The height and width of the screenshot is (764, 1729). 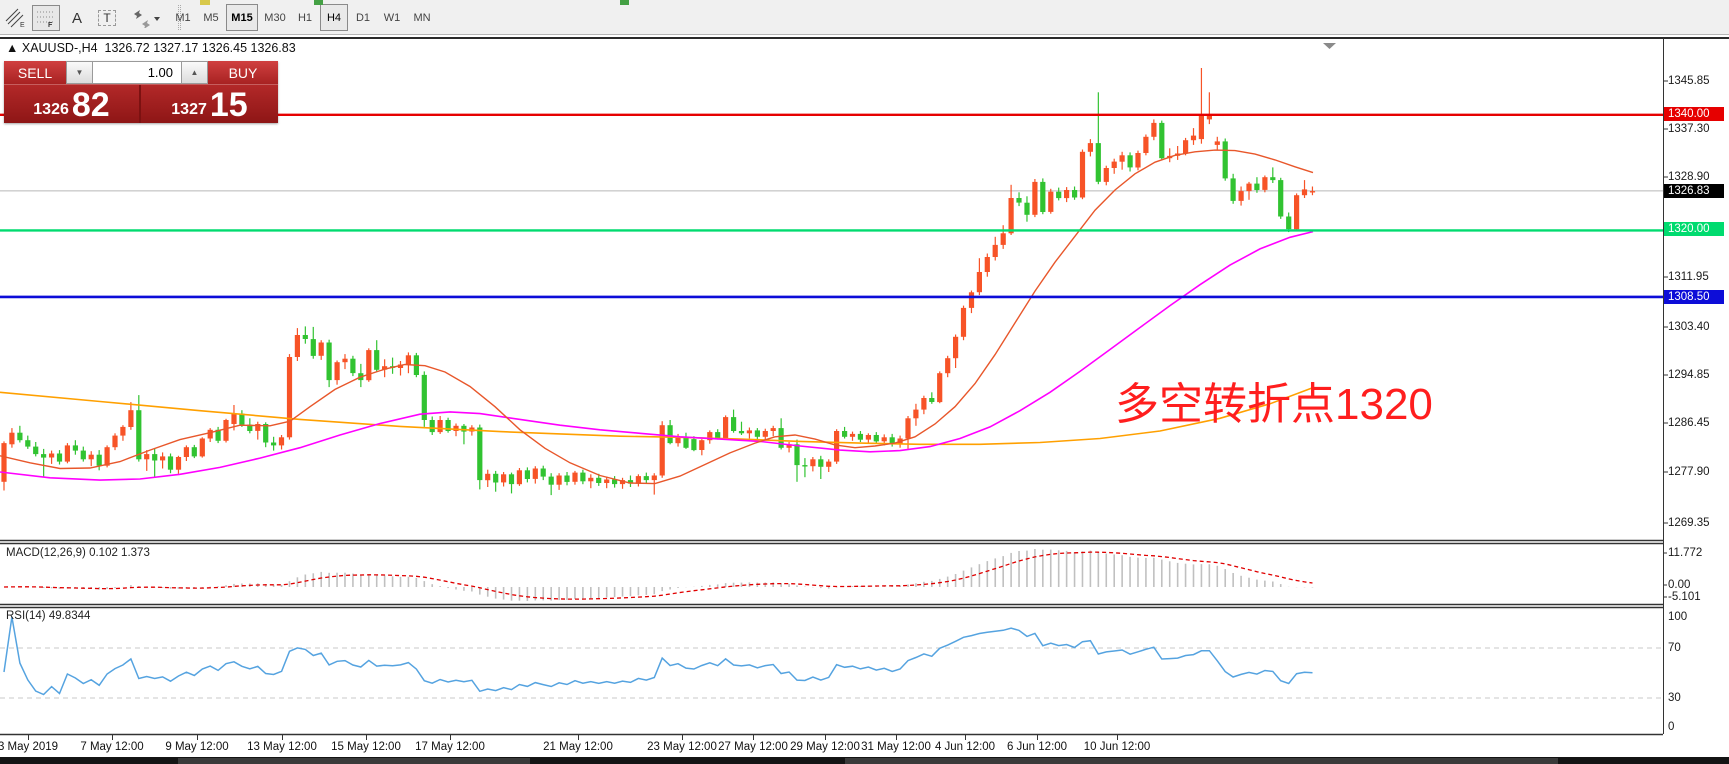 What do you see at coordinates (1679, 585) in the screenshot?
I see `macd-axis-label: 0.00` at bounding box center [1679, 585].